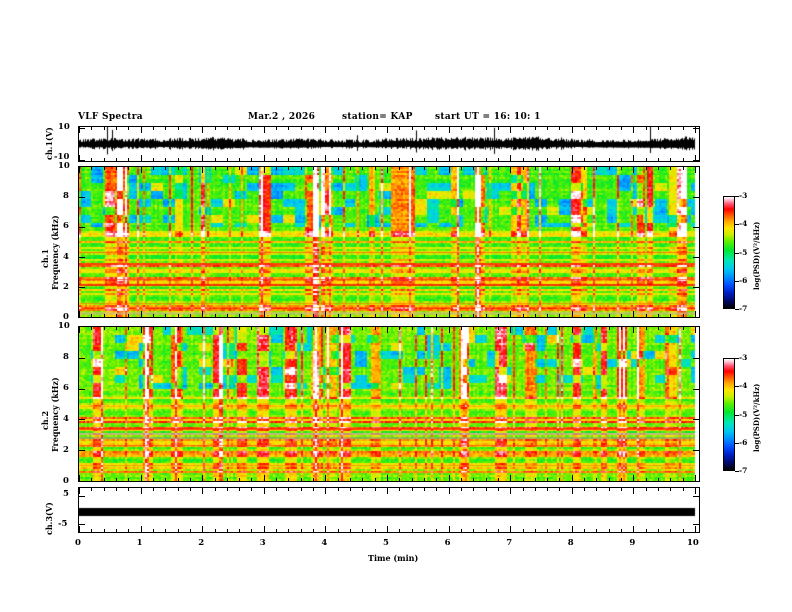 This screenshot has width=792, height=612. What do you see at coordinates (66, 287) in the screenshot?
I see `ch1-freq-tick-2: 2` at bounding box center [66, 287].